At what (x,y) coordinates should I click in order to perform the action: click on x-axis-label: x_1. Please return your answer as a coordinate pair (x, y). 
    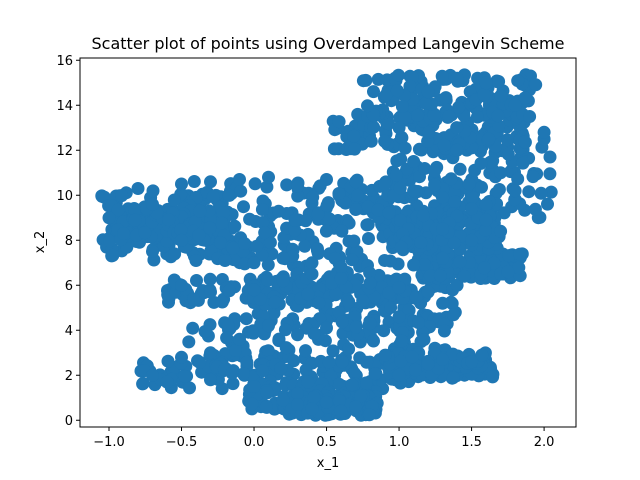
    Looking at the image, I should click on (328, 463).